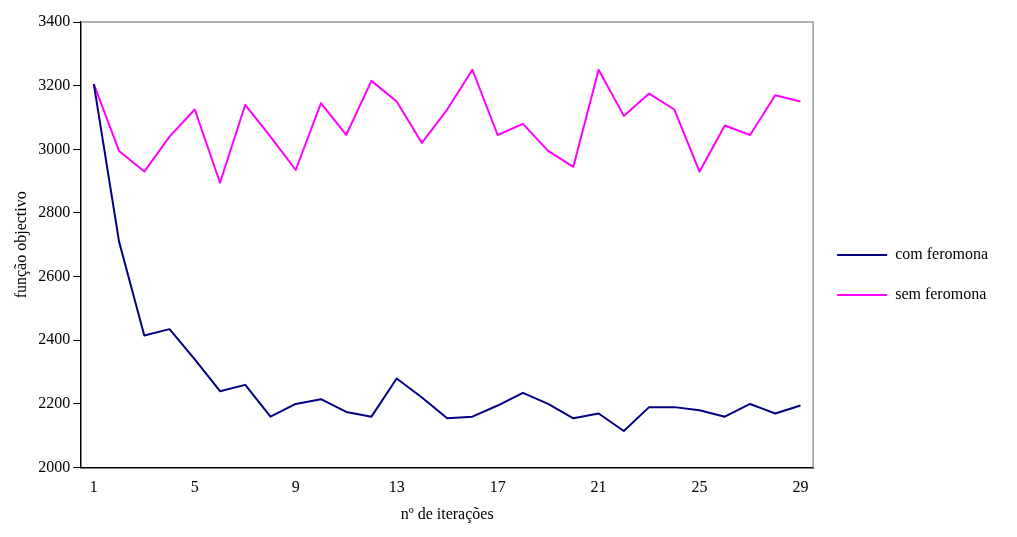  Describe the element at coordinates (54, 466) in the screenshot. I see `y-tick-label: 2000` at that location.